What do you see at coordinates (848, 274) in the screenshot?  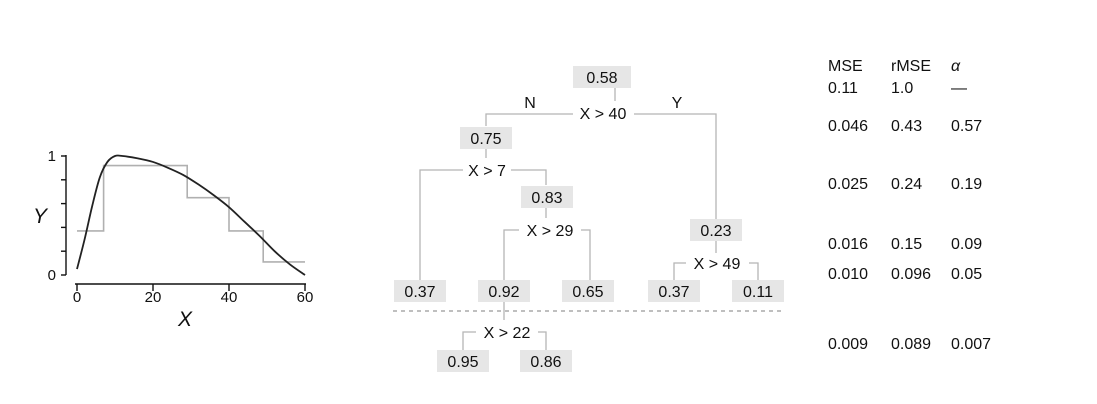 I see `table-cell: 0.010` at bounding box center [848, 274].